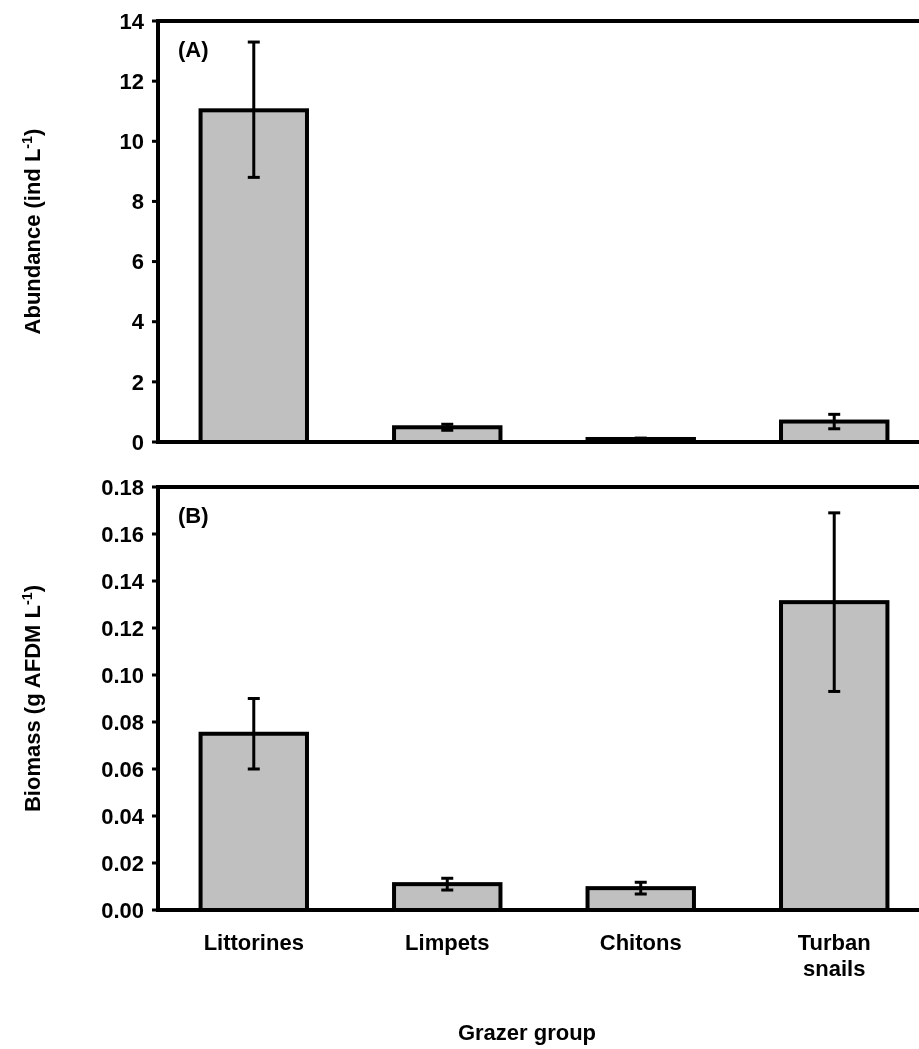 Image resolution: width=919 pixels, height=1049 pixels. What do you see at coordinates (193, 515) in the screenshot?
I see `annotation: (B)` at bounding box center [193, 515].